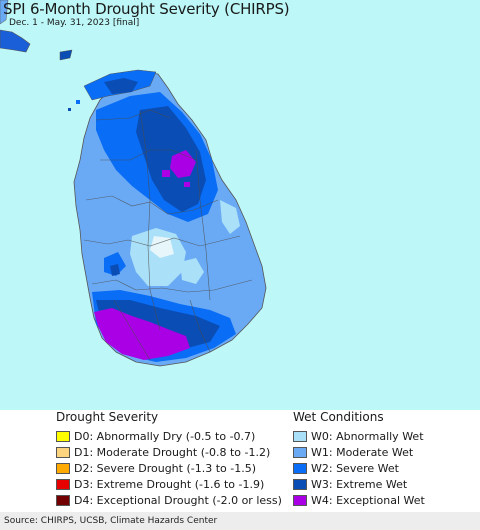  I want to click on legend-item-w2: W2: Severe Wet, so click(359, 468).